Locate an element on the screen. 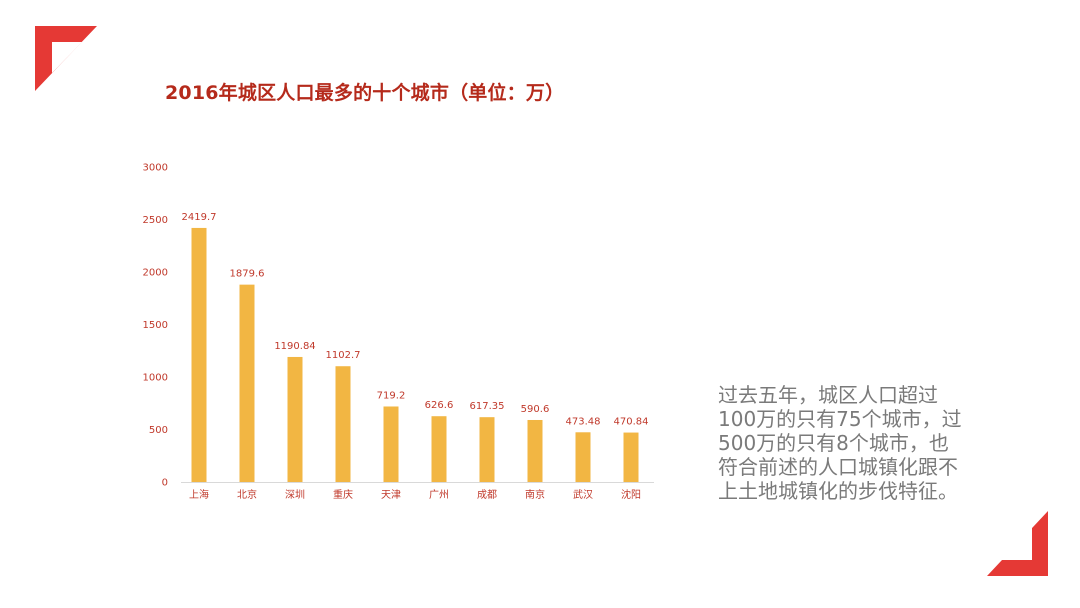 This screenshot has width=1080, height=608. description-line: 过去五年，城区人口超过 is located at coordinates (828, 395).